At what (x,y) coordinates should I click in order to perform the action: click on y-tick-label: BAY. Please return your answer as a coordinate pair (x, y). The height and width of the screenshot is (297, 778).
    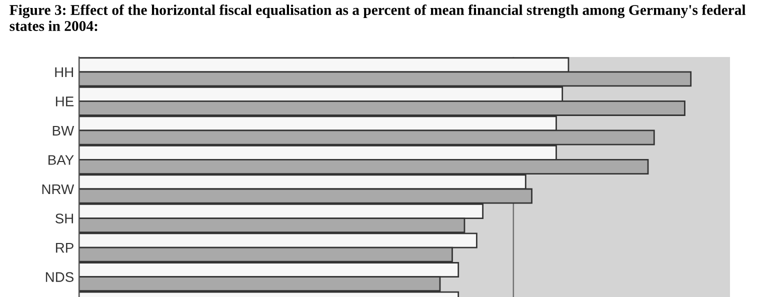
    Looking at the image, I should click on (61, 160).